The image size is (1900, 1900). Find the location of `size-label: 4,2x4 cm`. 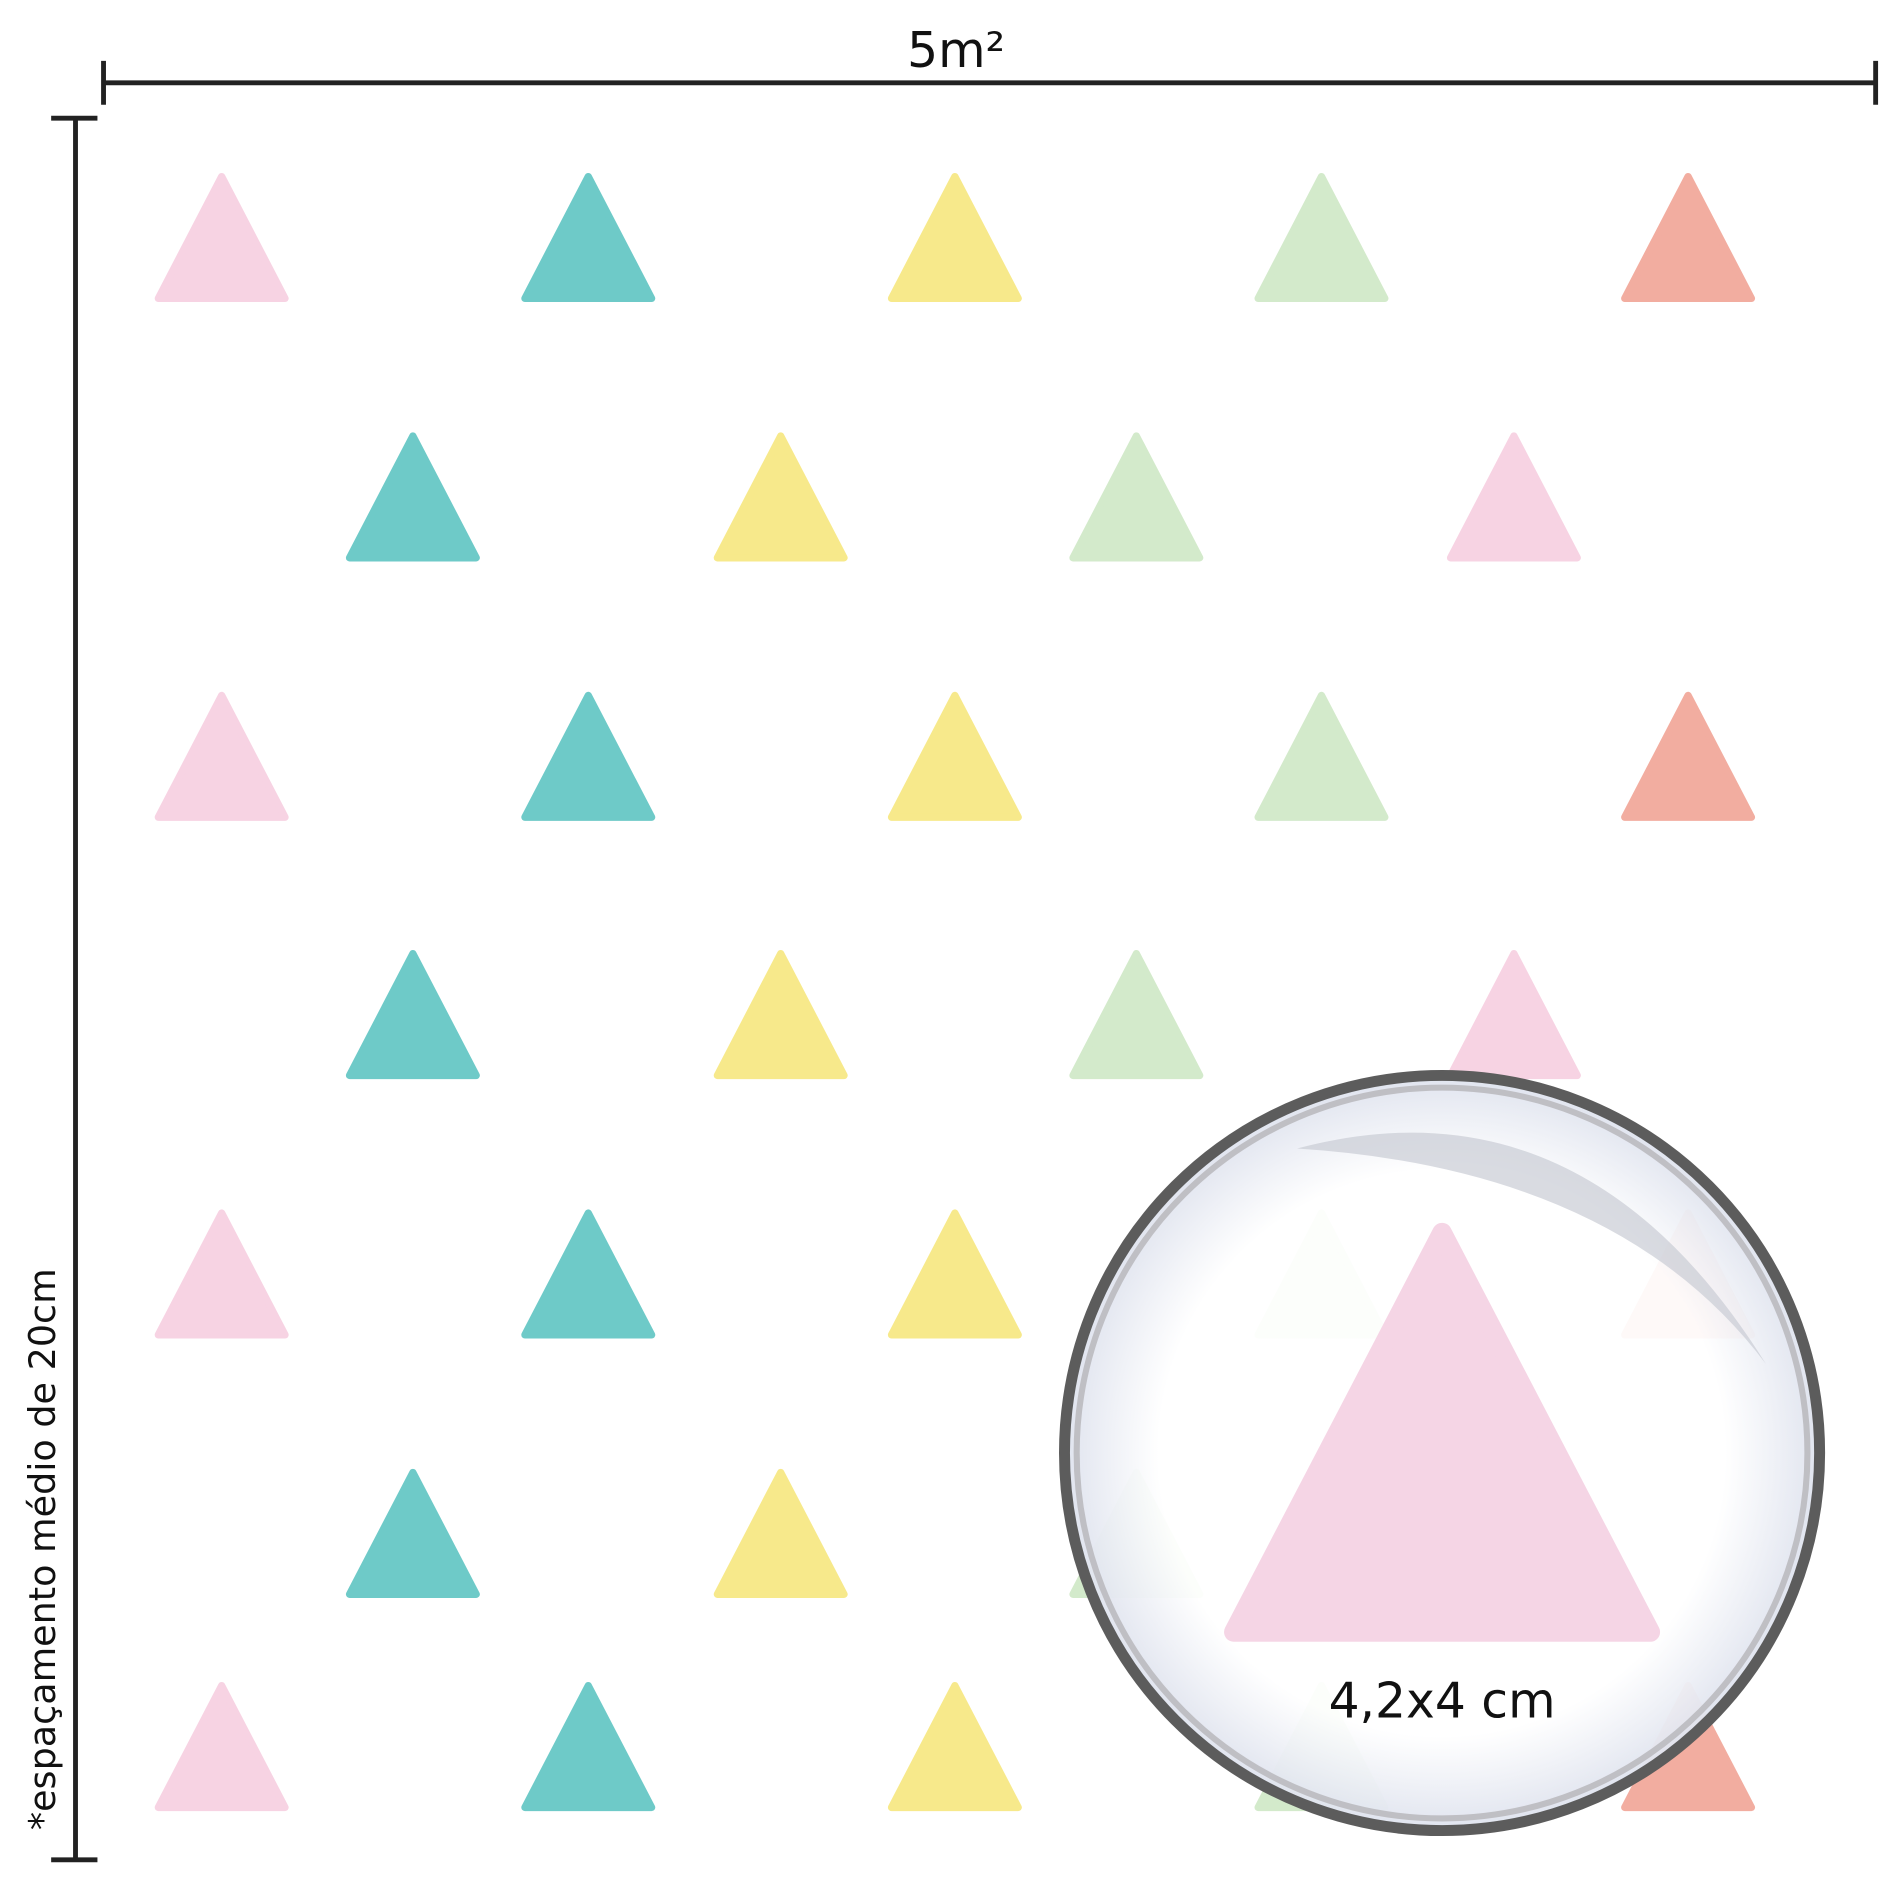

size-label: 4,2x4 cm is located at coordinates (1442, 1701).